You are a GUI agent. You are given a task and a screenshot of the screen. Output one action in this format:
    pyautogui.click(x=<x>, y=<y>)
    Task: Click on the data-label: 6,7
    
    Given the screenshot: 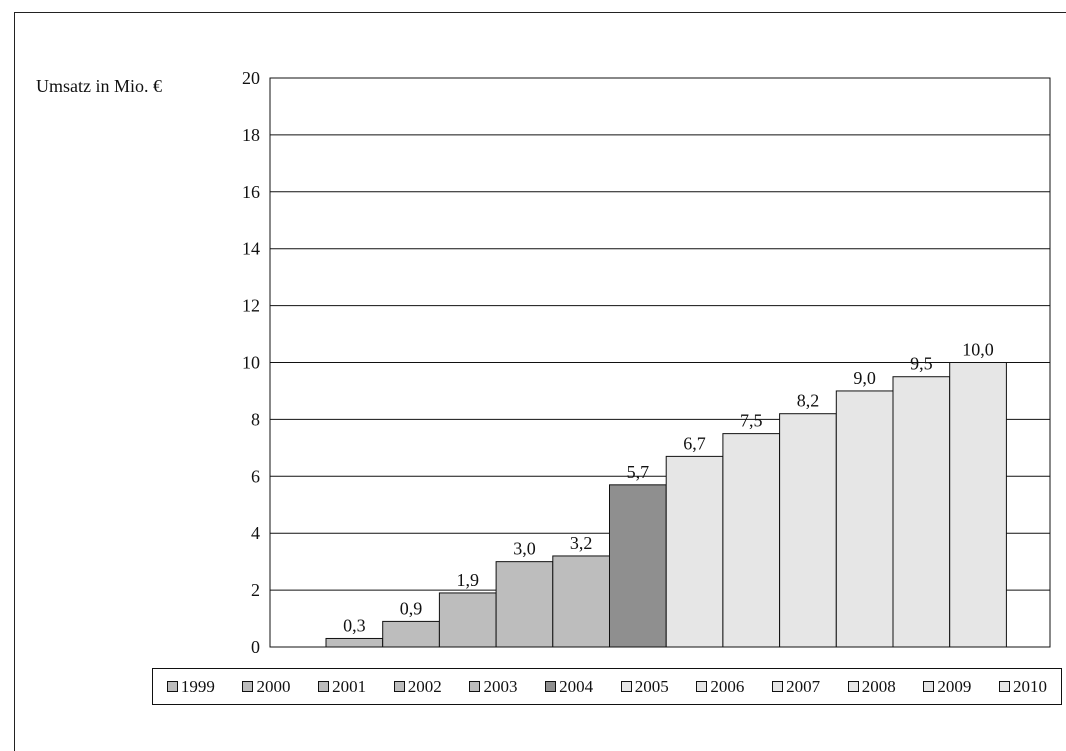 What is the action you would take?
    pyautogui.click(x=694, y=443)
    